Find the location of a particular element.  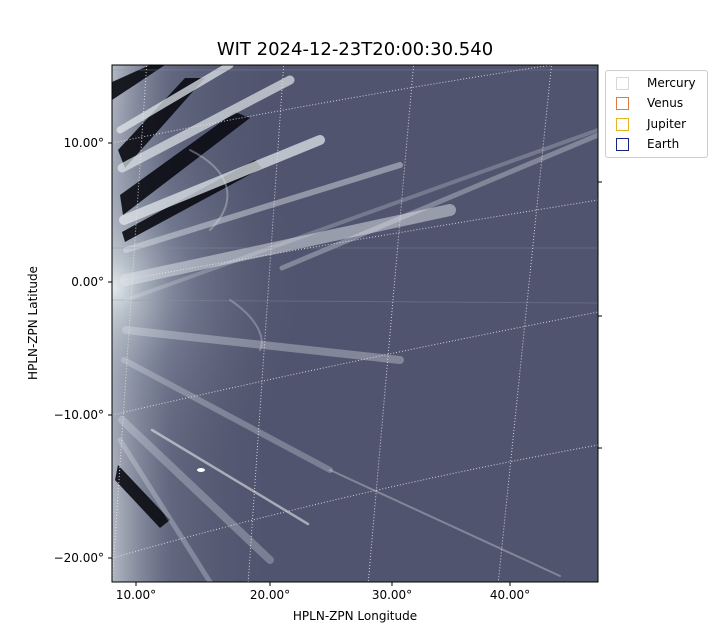

legend-item-venus: Venus is located at coordinates (649, 103).